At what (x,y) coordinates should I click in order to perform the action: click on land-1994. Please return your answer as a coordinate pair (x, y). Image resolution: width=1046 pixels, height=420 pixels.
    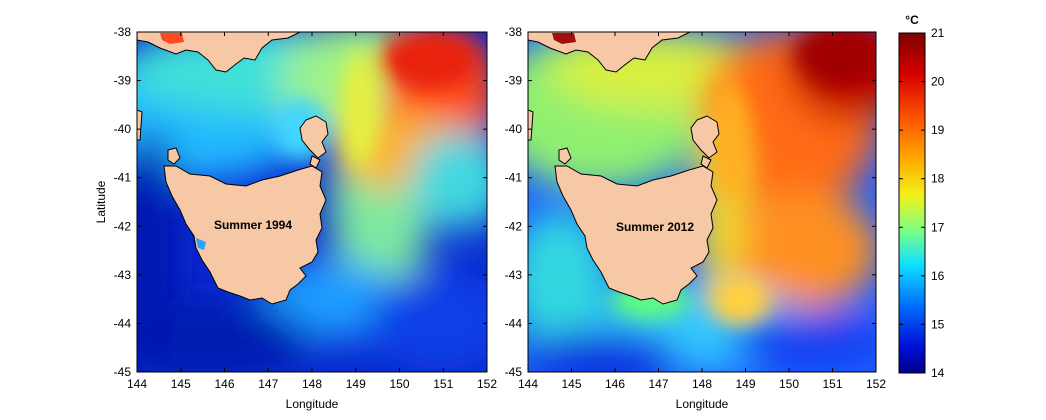
    Looking at the image, I should click on (233, 168).